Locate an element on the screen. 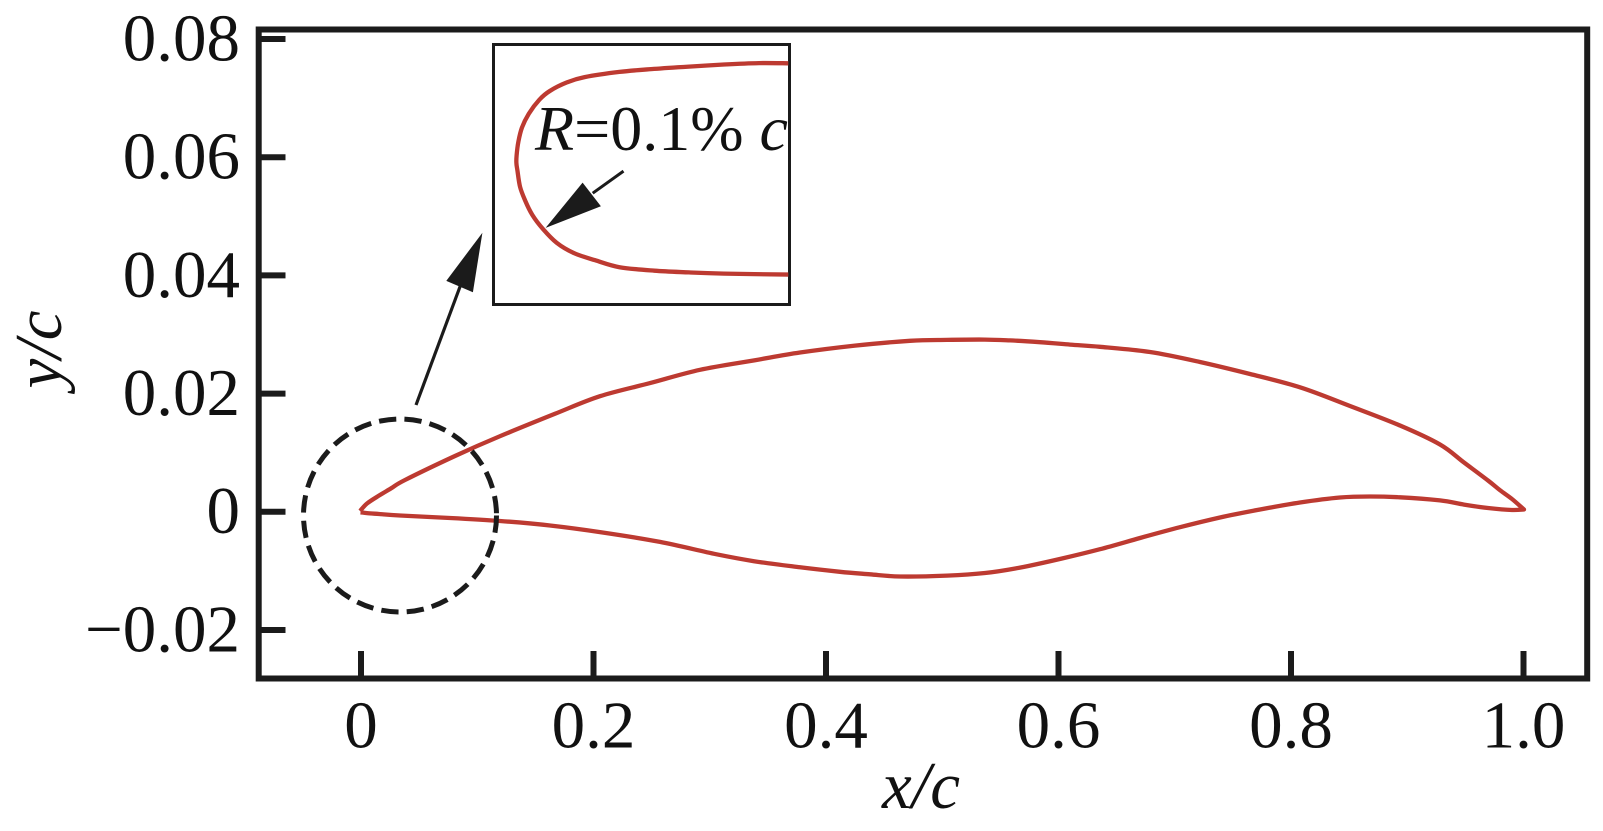 The width and height of the screenshot is (1603, 831). svg-text: R=0.1% c is located at coordinates (661, 128).